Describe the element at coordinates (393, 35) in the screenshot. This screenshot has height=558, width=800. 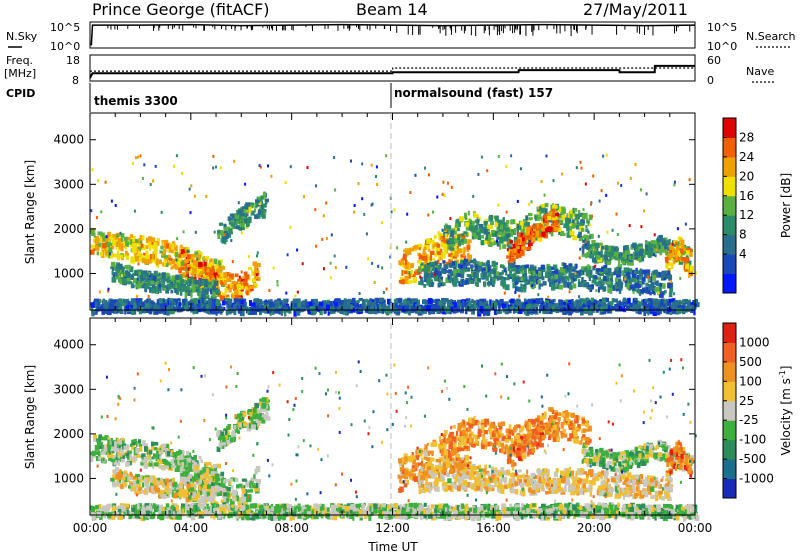
I see `nsky-line` at that location.